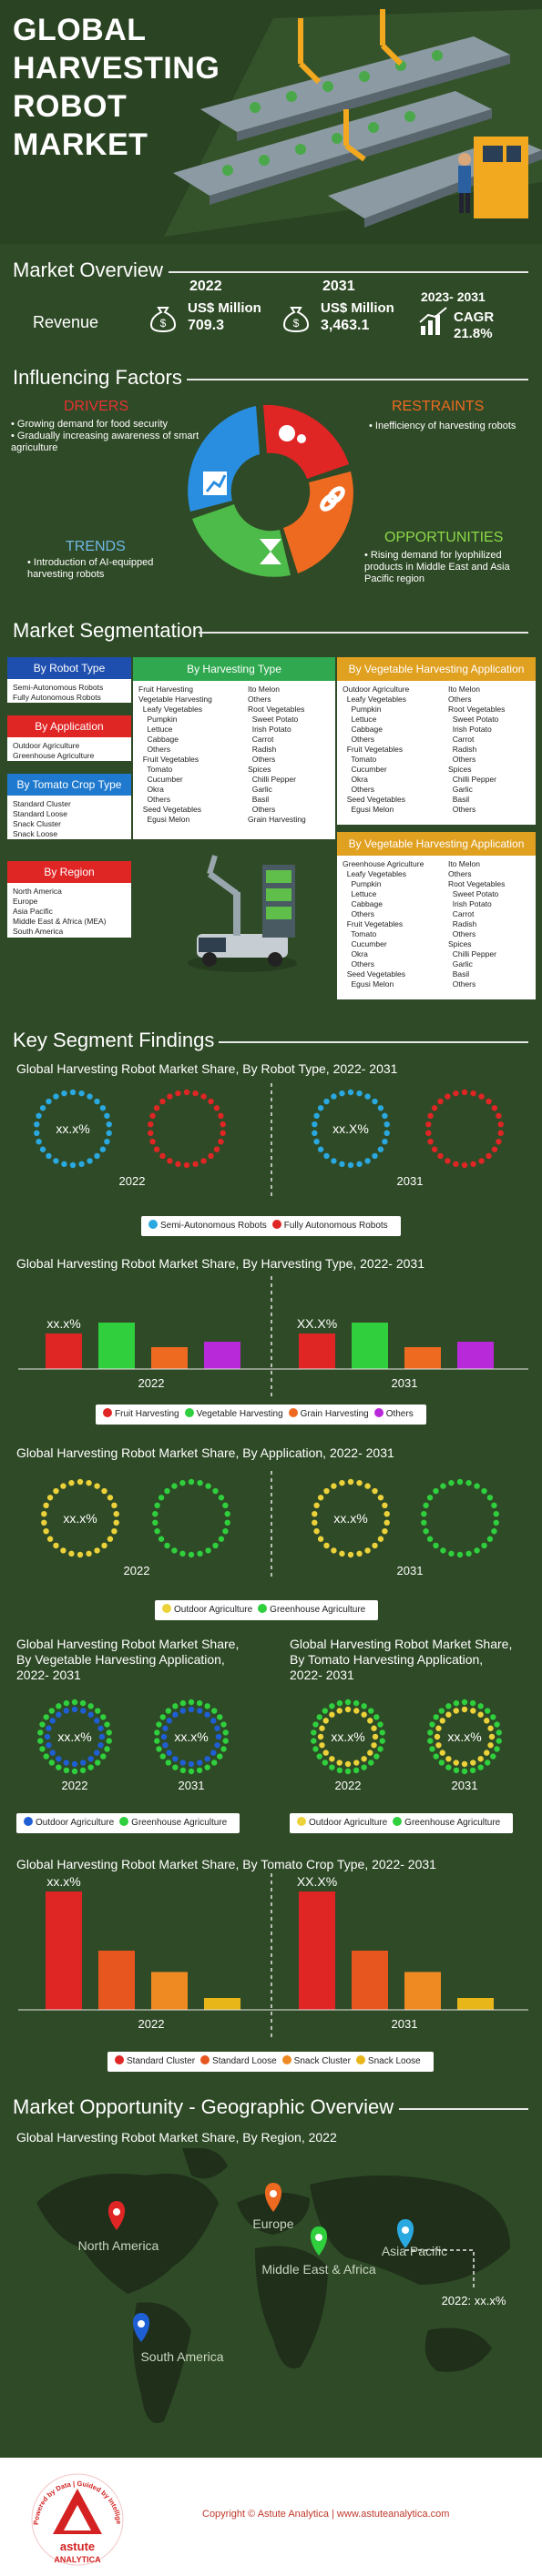 The height and width of the screenshot is (2576, 542). I want to click on chain-link-icon, so click(332, 499).